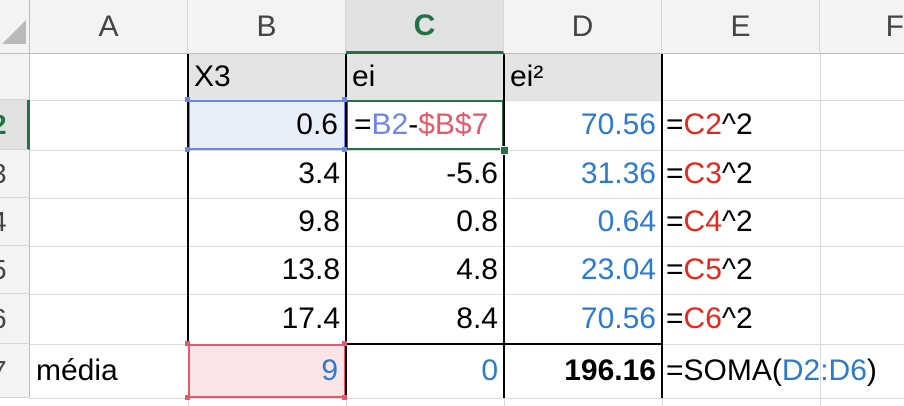 The width and height of the screenshot is (904, 406). What do you see at coordinates (3, 221) in the screenshot?
I see `row-number: 4` at bounding box center [3, 221].